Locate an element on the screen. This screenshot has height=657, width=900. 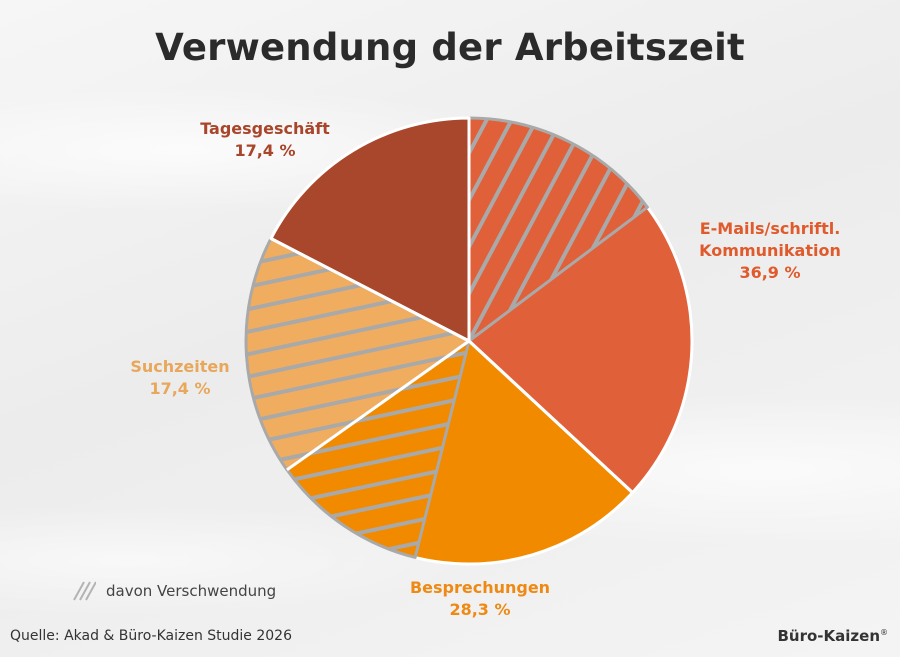
brand-logo: Büro-Kaizen® is located at coordinates (832, 636).